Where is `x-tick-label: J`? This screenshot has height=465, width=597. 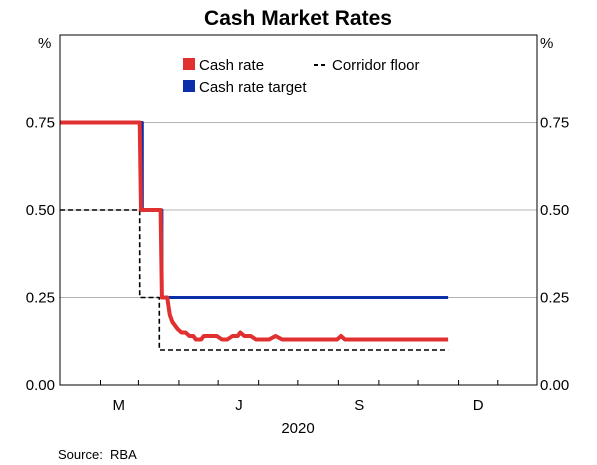
x-tick-label: J is located at coordinates (239, 405).